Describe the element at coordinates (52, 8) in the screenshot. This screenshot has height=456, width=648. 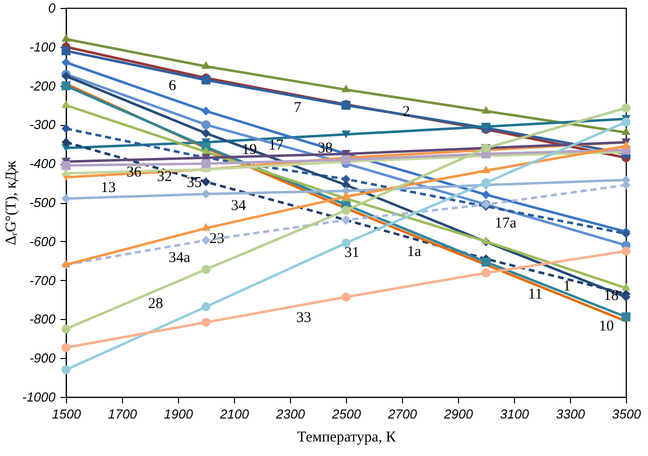
I see `y-tick-label: 0` at that location.